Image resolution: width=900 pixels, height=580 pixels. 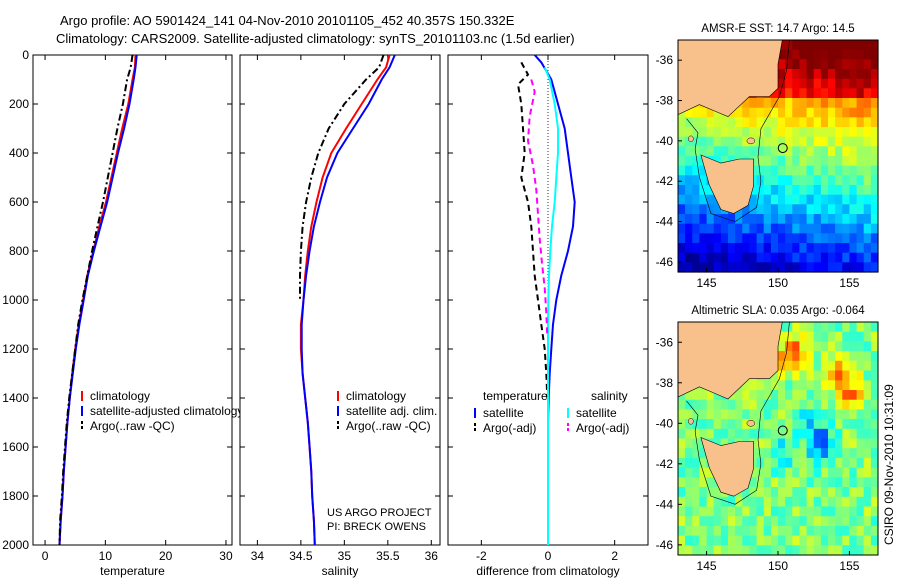 What do you see at coordinates (132, 571) in the screenshot?
I see `x-axis-label: temperature` at bounding box center [132, 571].